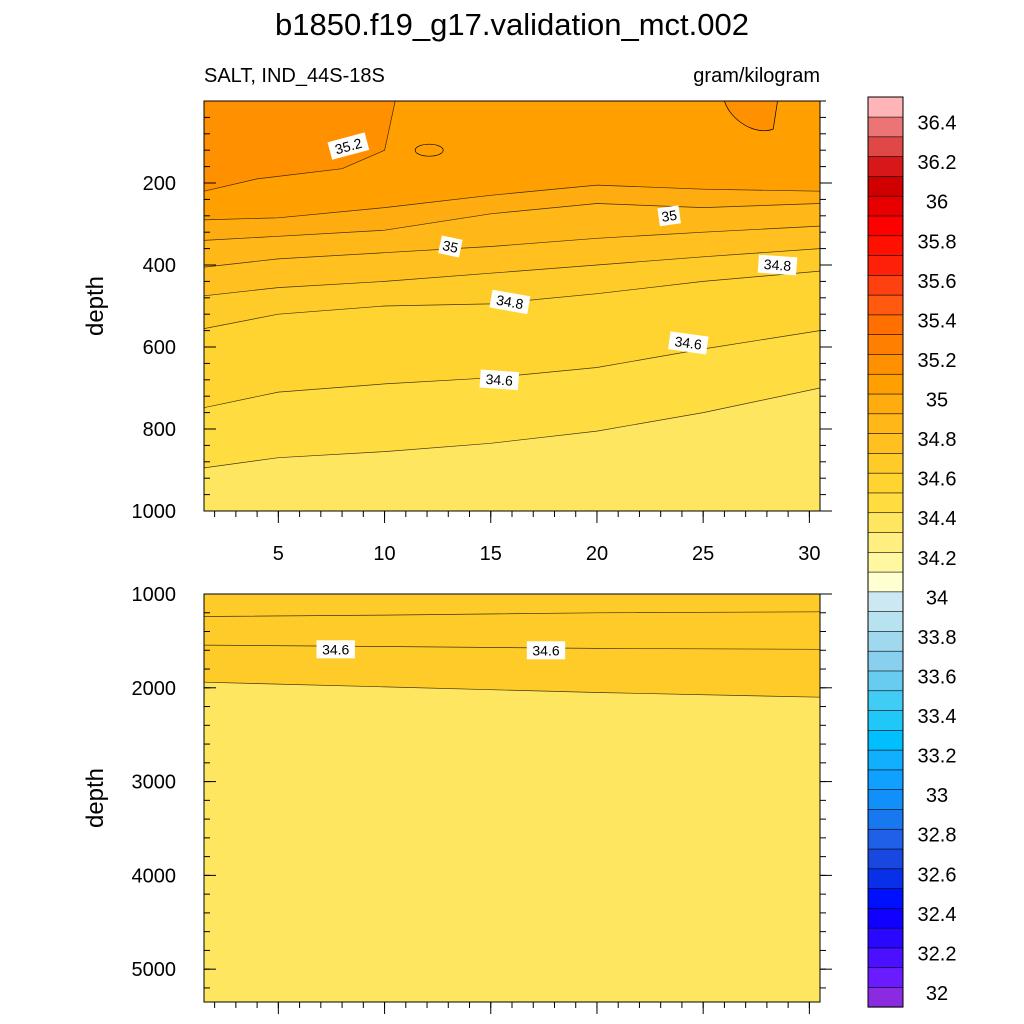 The height and width of the screenshot is (1024, 1024). Describe the element at coordinates (154, 876) in the screenshot. I see `y-tick-label: 4000` at that location.